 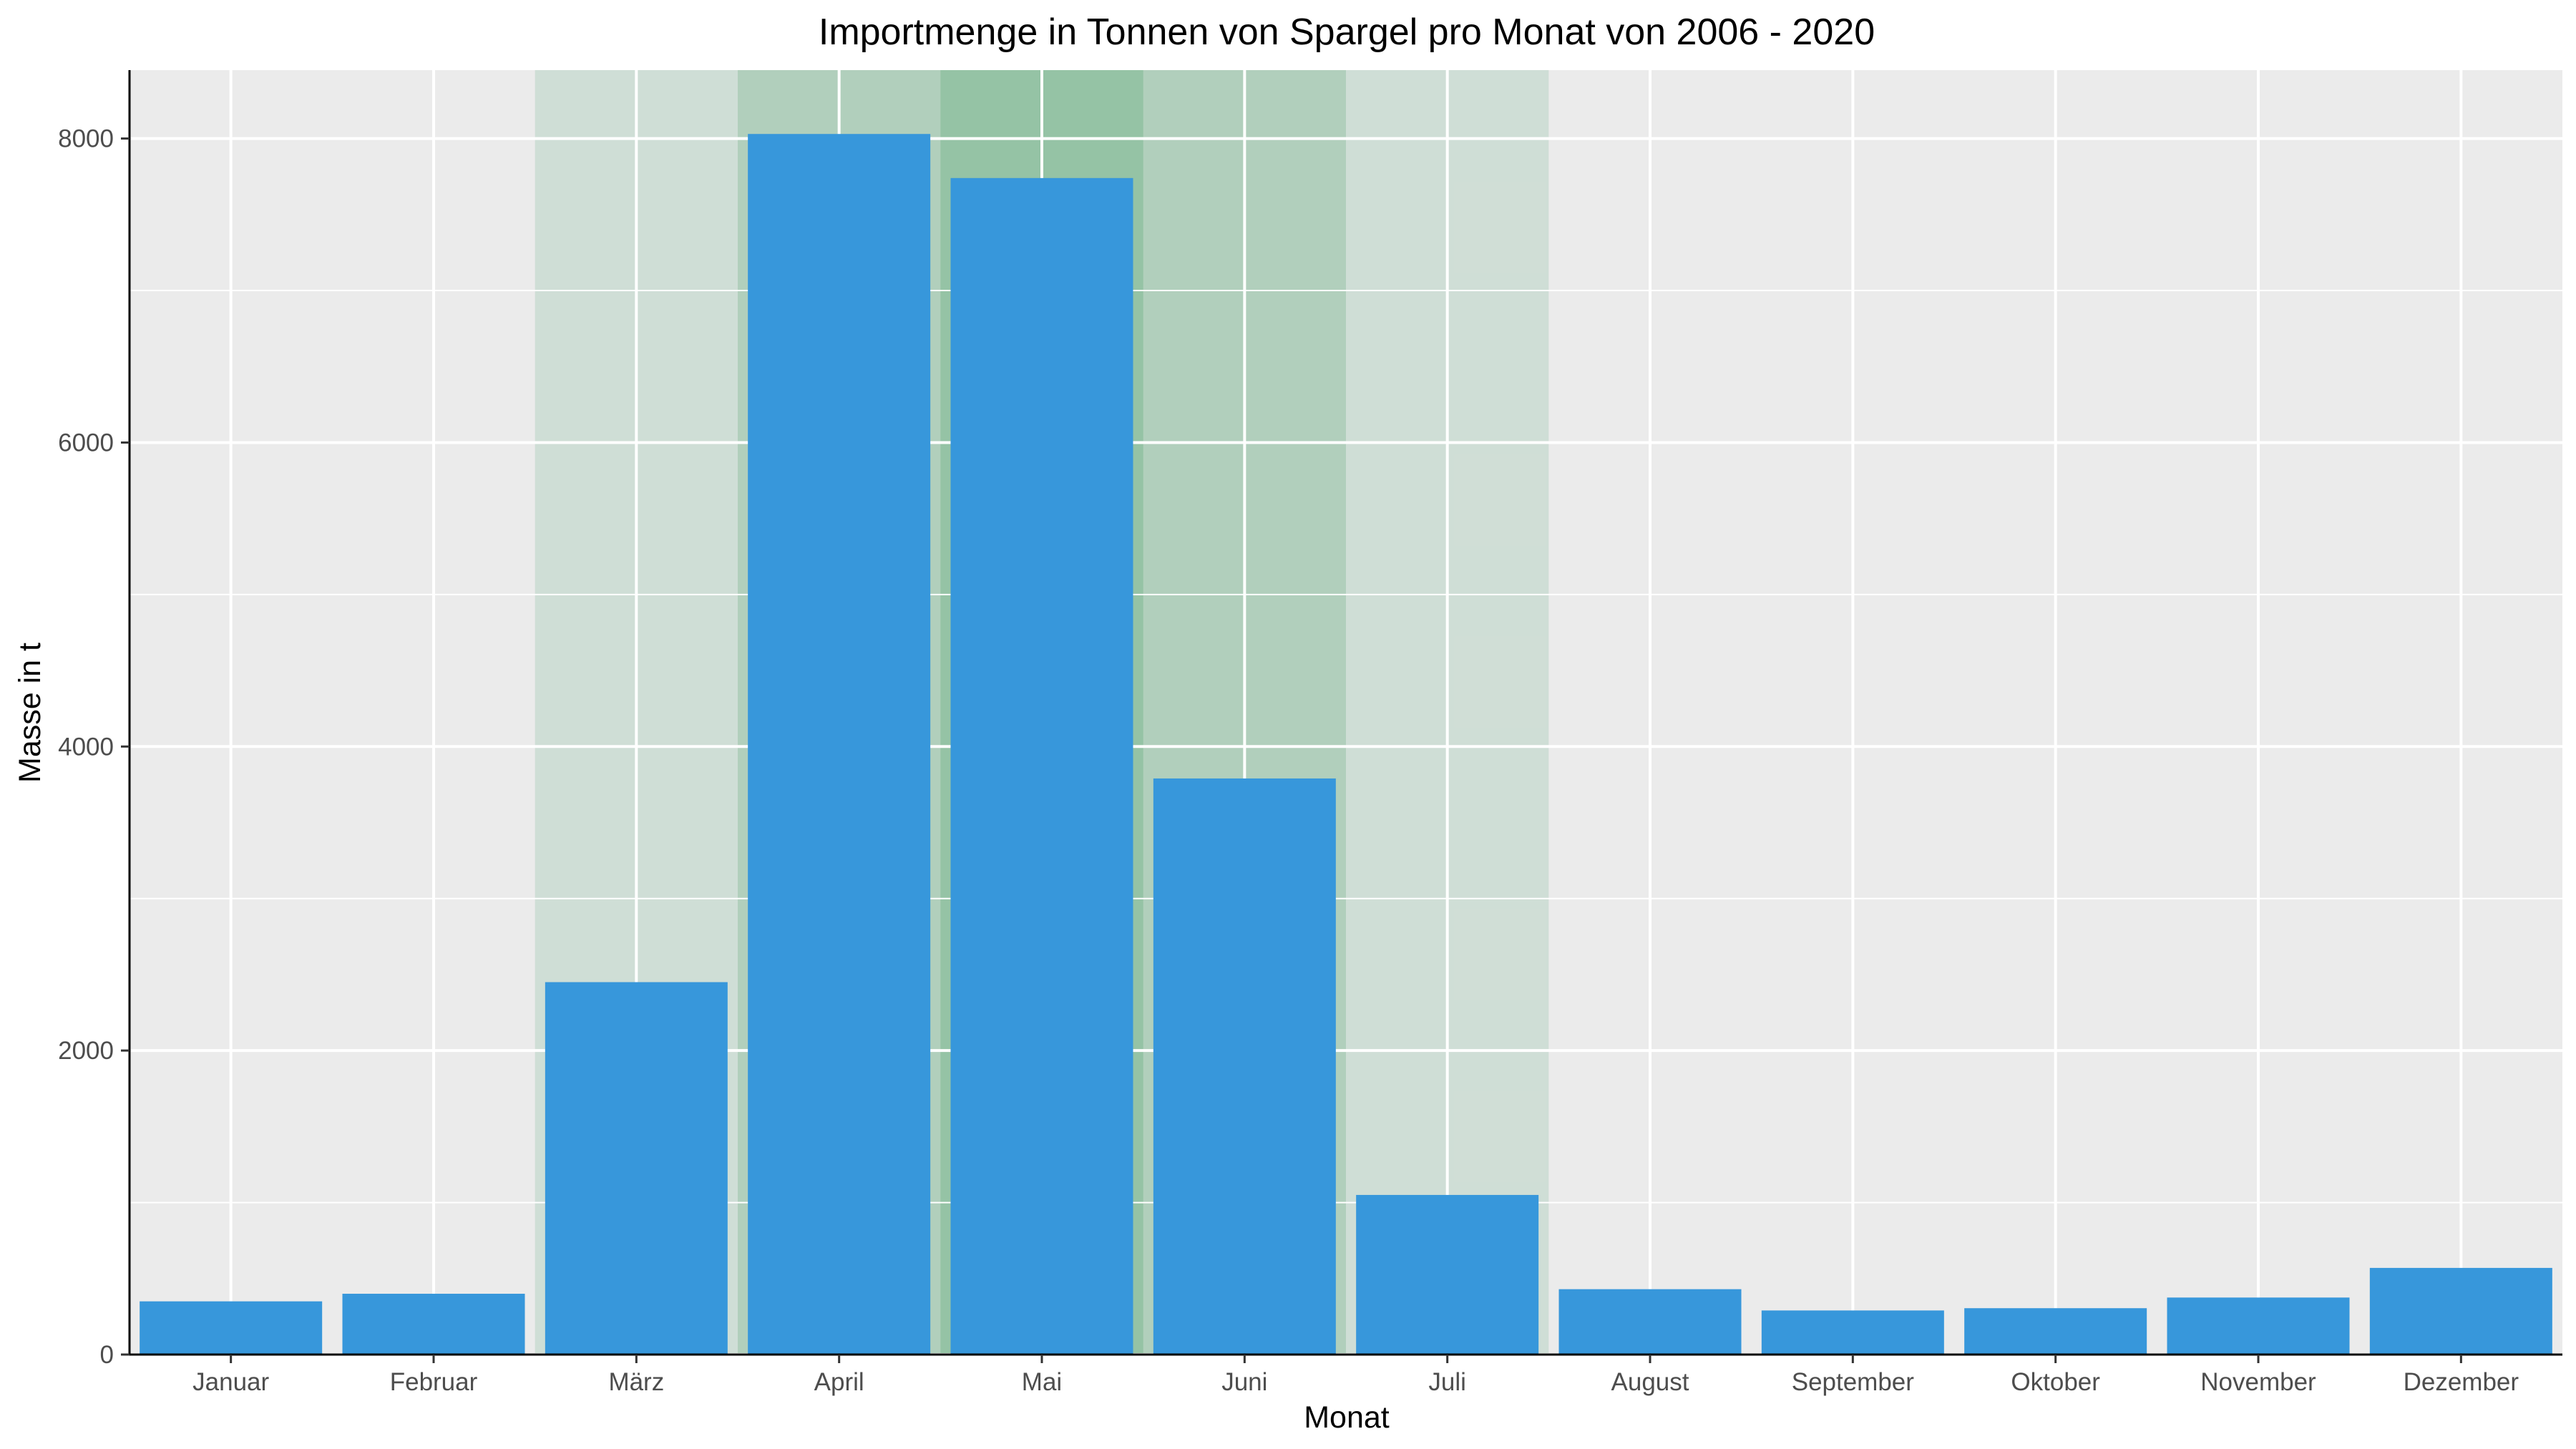 What do you see at coordinates (636, 1382) in the screenshot?
I see `x-tick-label: März` at bounding box center [636, 1382].